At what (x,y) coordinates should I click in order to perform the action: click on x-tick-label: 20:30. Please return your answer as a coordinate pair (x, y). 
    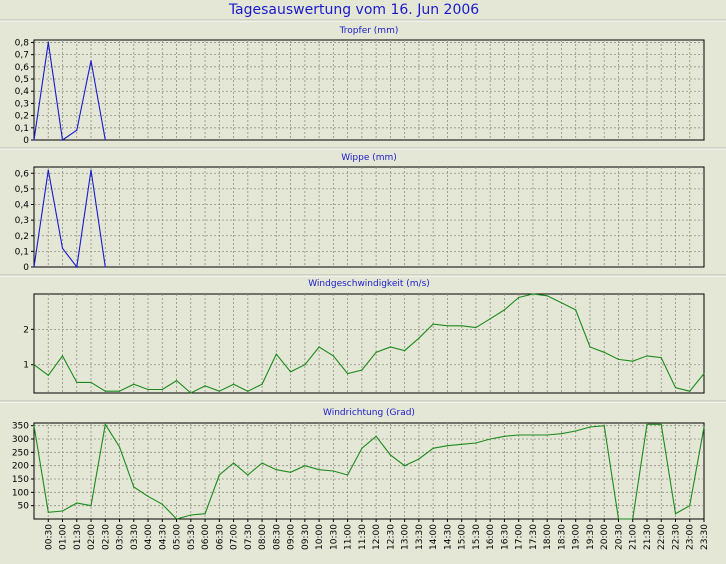
    Looking at the image, I should click on (620, 537).